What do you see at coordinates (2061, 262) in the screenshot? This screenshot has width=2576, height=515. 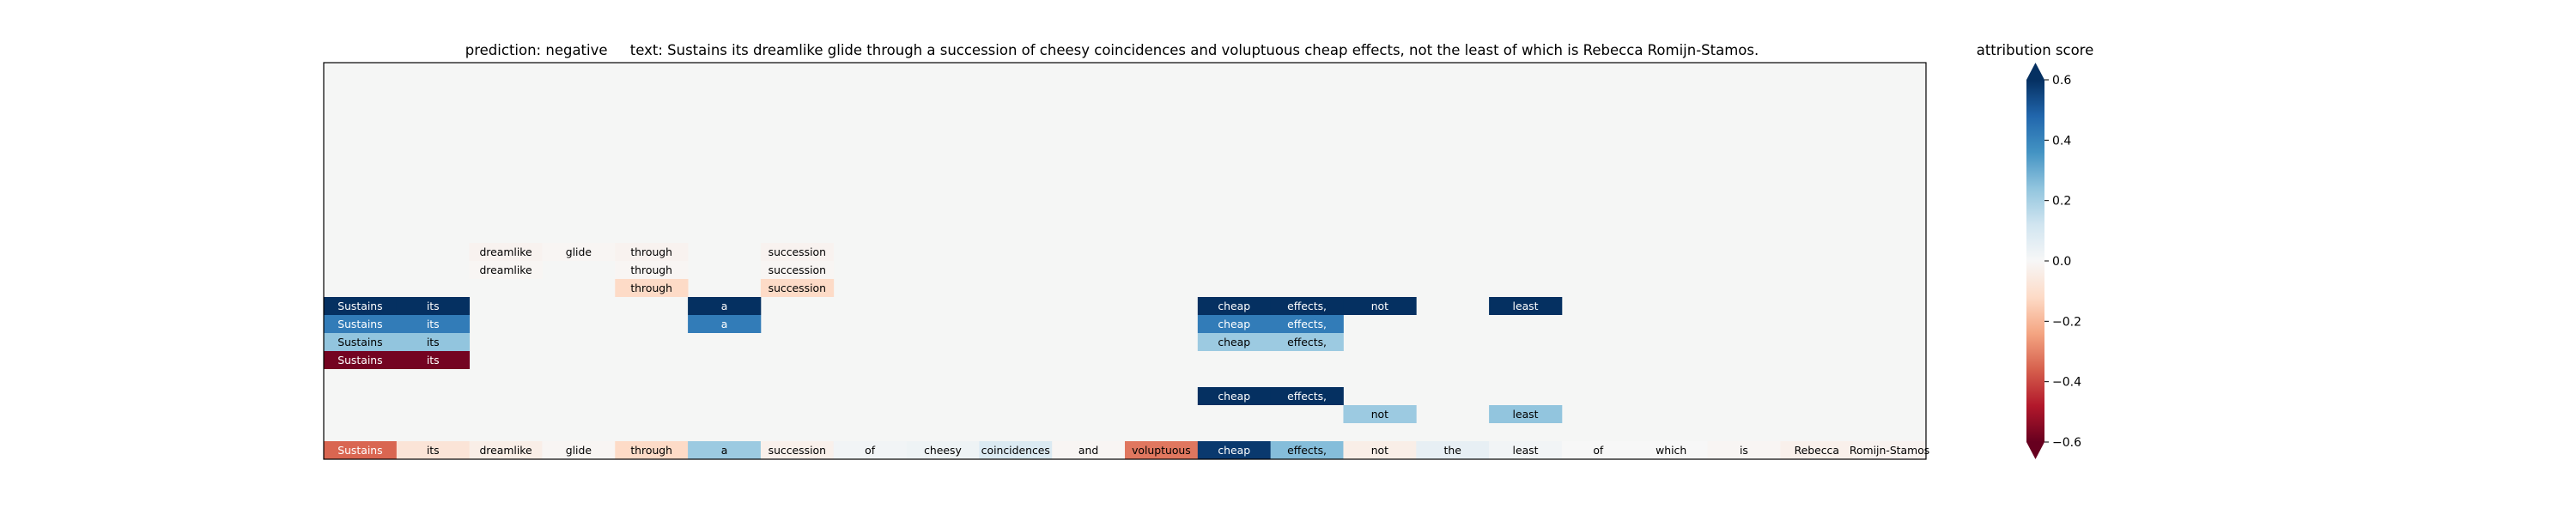 I see `colorbar-tick-label: 0.0` at bounding box center [2061, 262].